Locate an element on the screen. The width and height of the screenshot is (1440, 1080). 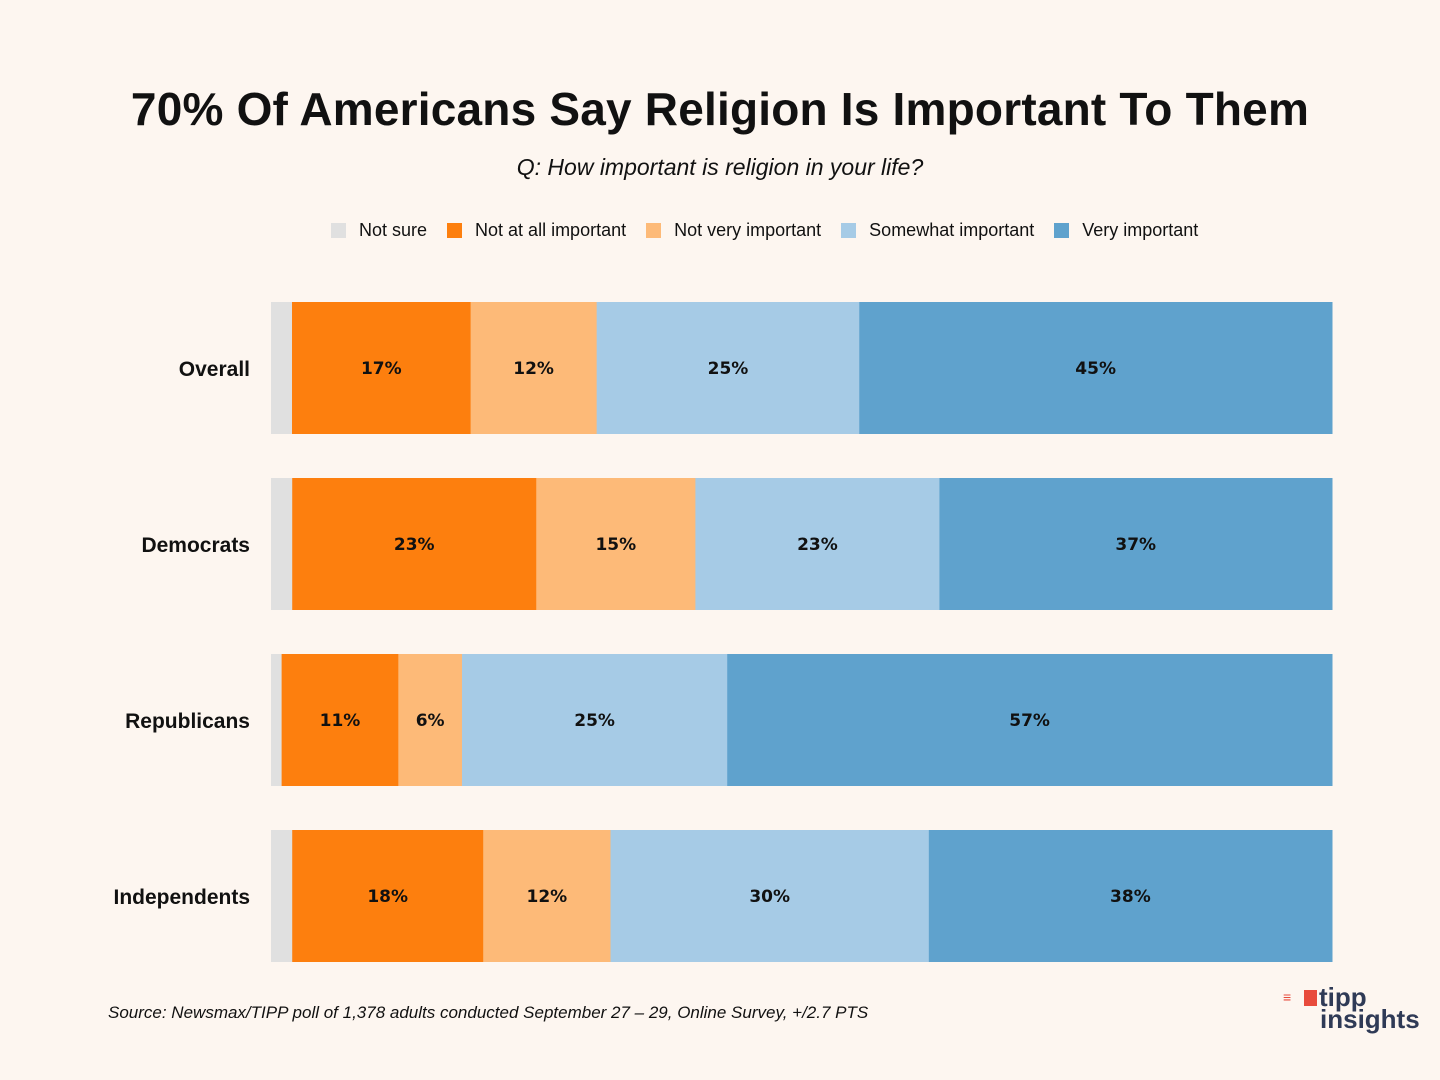
legend-label: Not sure is located at coordinates (393, 230).